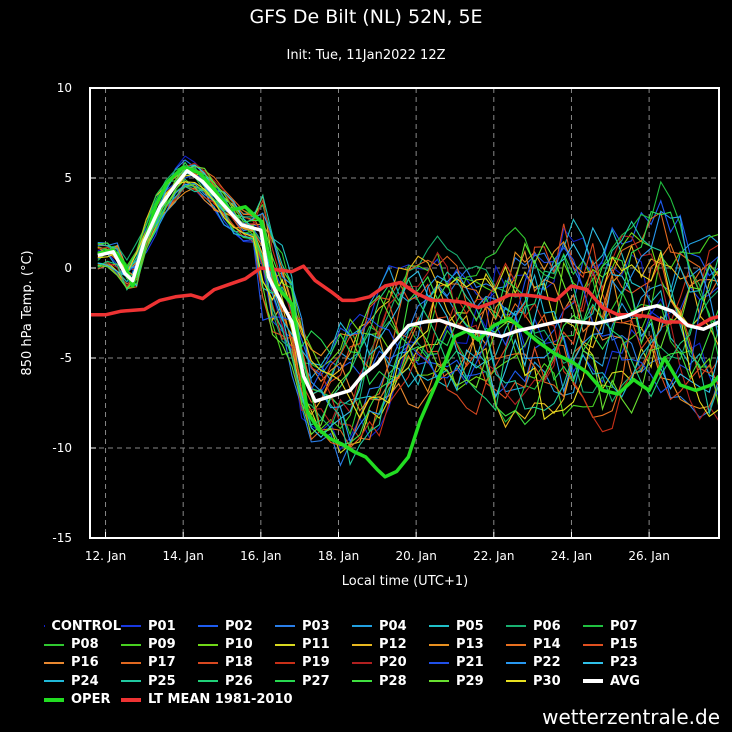 The height and width of the screenshot is (732, 732). What do you see at coordinates (66, 358) in the screenshot?
I see `y-tick-label: -5` at bounding box center [66, 358].